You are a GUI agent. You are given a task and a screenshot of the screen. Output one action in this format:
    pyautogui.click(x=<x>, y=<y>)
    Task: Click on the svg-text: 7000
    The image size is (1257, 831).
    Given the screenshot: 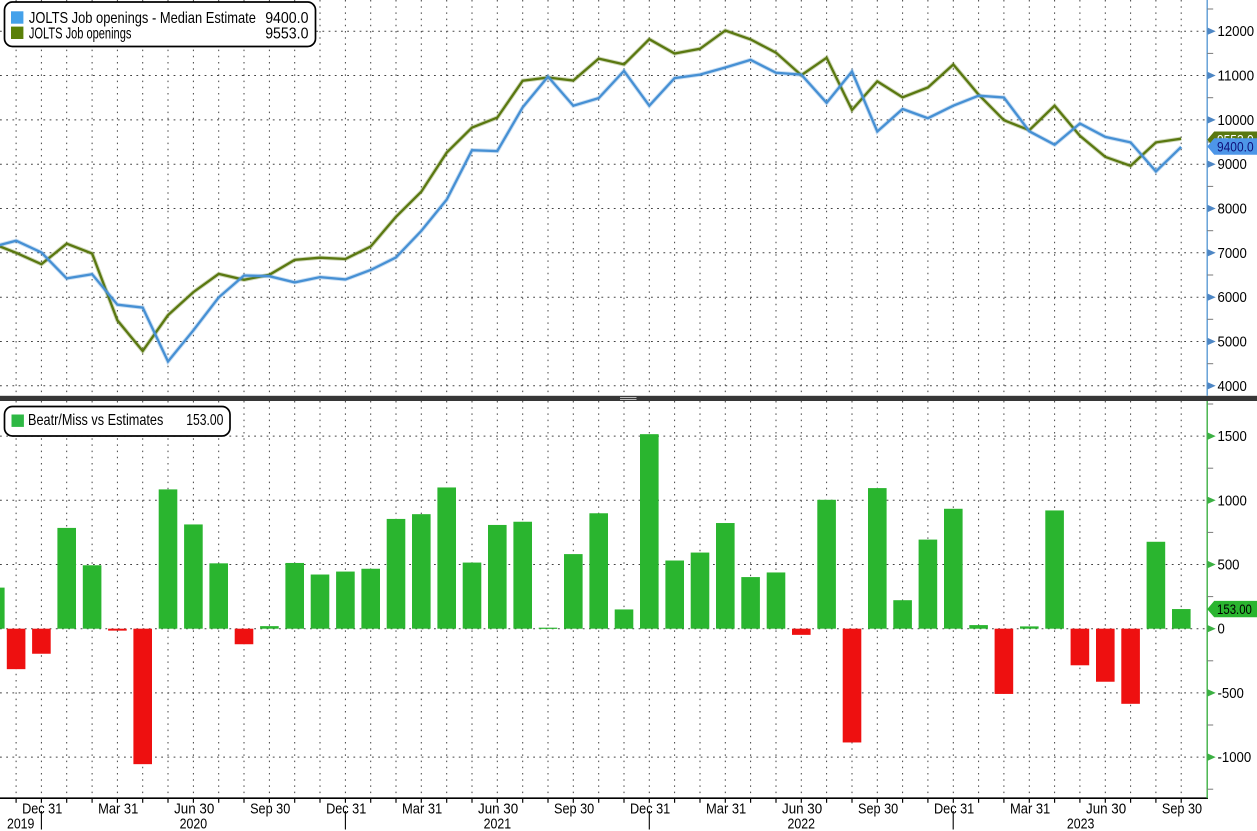 What is the action you would take?
    pyautogui.click(x=1232, y=254)
    